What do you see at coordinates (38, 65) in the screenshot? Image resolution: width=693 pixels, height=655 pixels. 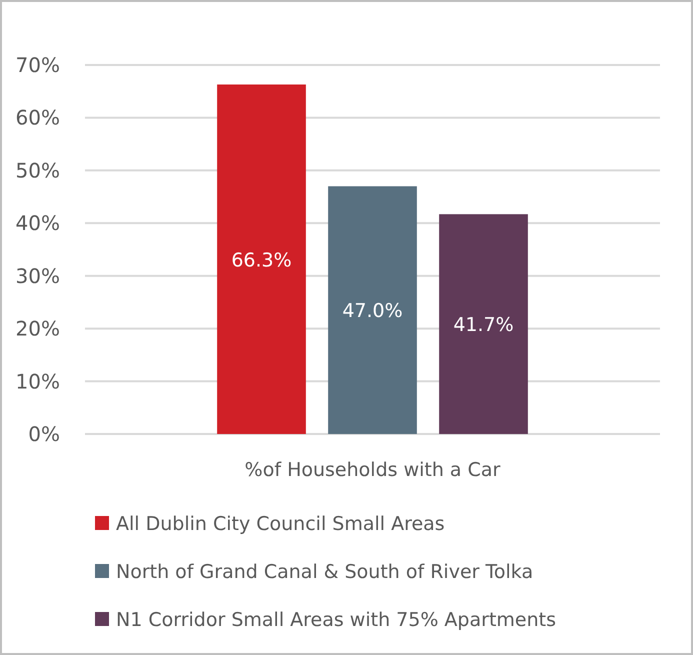 I see `y-tick-label: 70%` at bounding box center [38, 65].